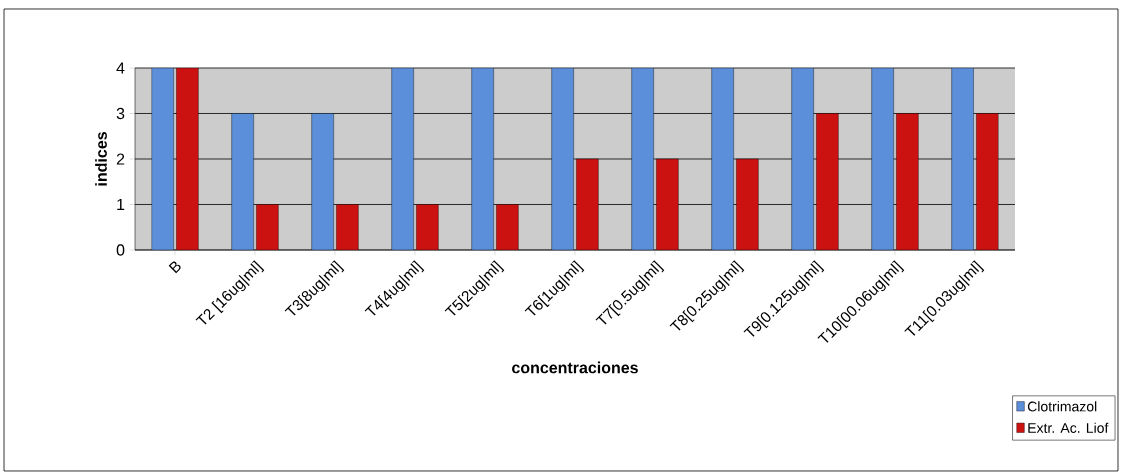 The height and width of the screenshot is (475, 1122). Describe the element at coordinates (121, 204) in the screenshot. I see `y-tick-label: 1` at that location.